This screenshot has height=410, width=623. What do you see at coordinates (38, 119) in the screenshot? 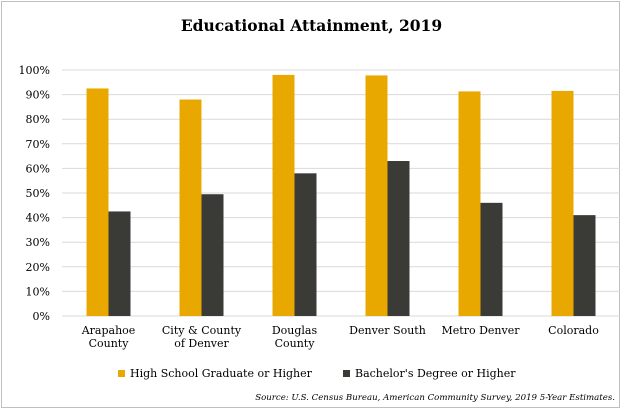
I see `y-tick-label: 80%` at bounding box center [38, 119].